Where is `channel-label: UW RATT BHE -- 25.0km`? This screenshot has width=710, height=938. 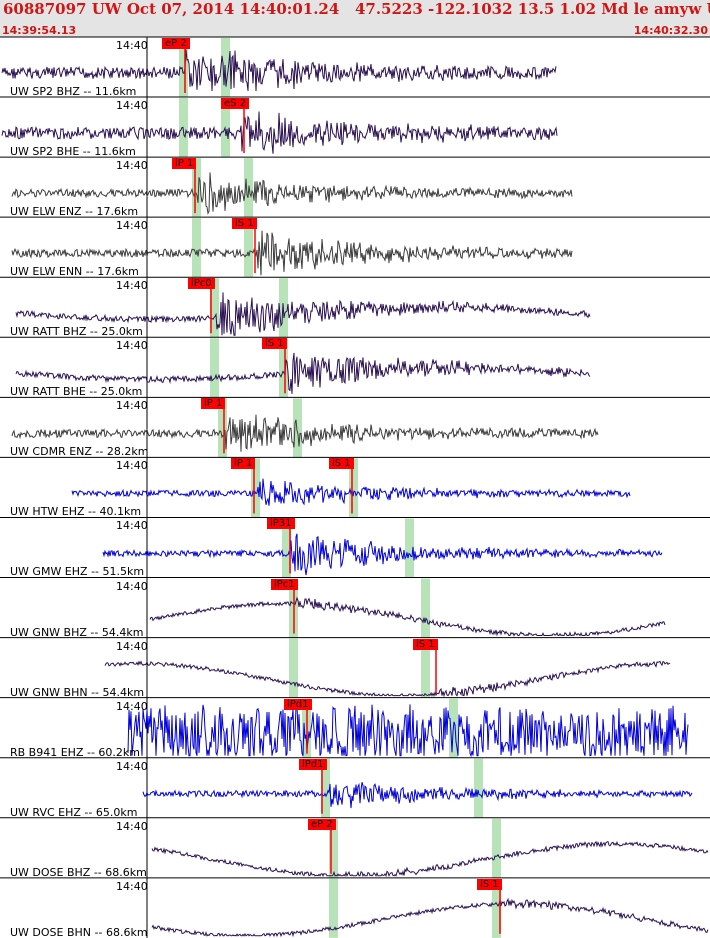 channel-label: UW RATT BHE -- 25.0km is located at coordinates (76, 392).